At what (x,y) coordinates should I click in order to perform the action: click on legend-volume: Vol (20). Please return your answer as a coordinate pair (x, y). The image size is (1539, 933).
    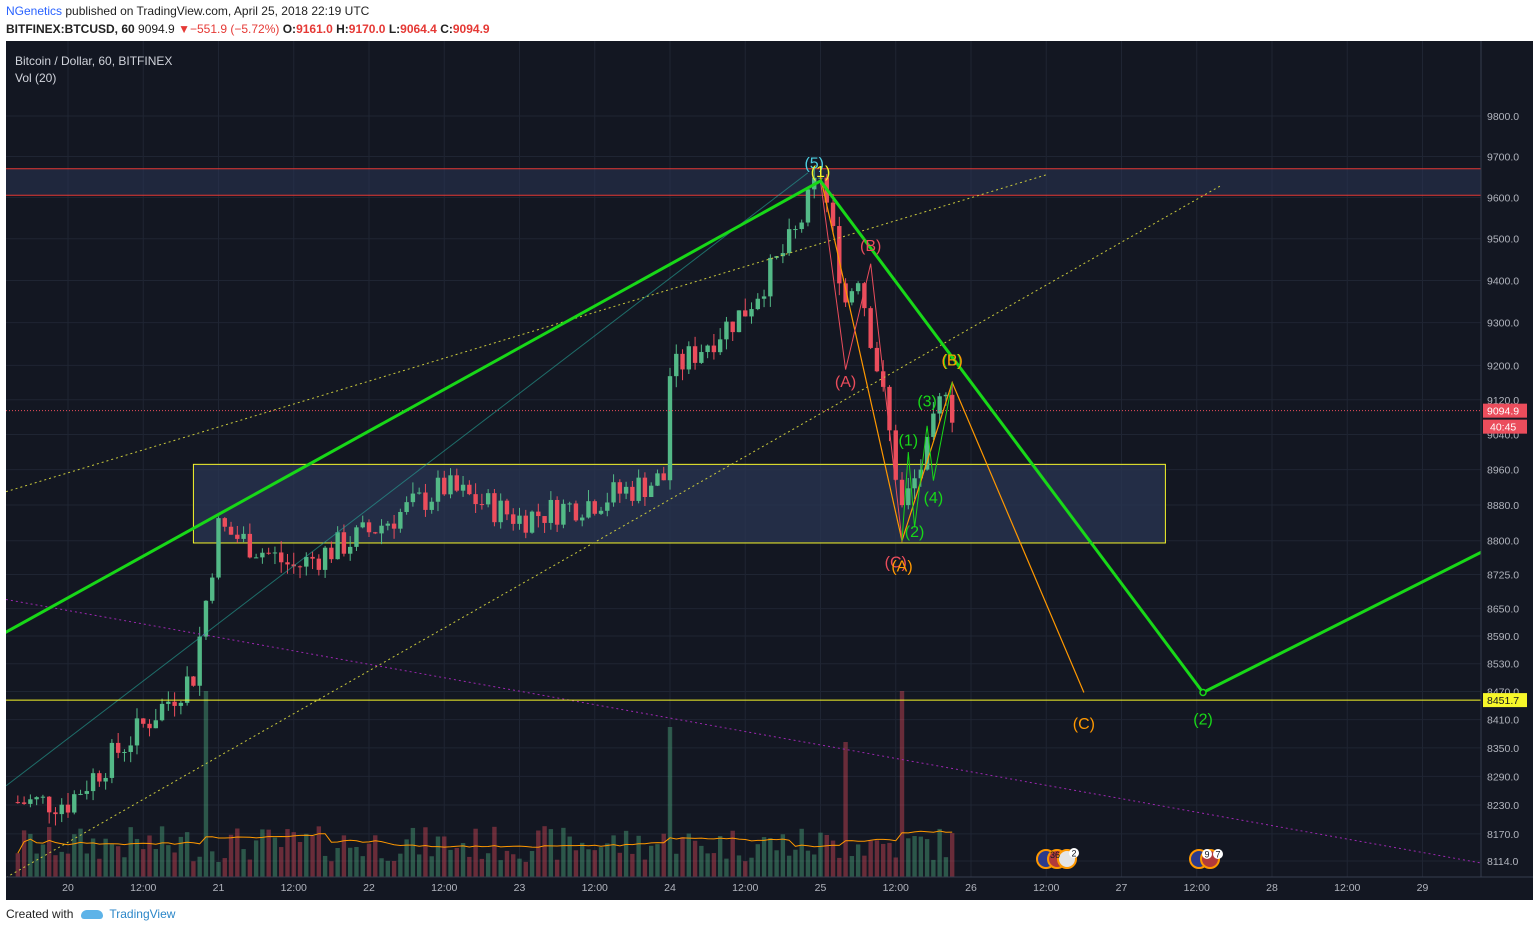
    Looking at the image, I should click on (35, 78).